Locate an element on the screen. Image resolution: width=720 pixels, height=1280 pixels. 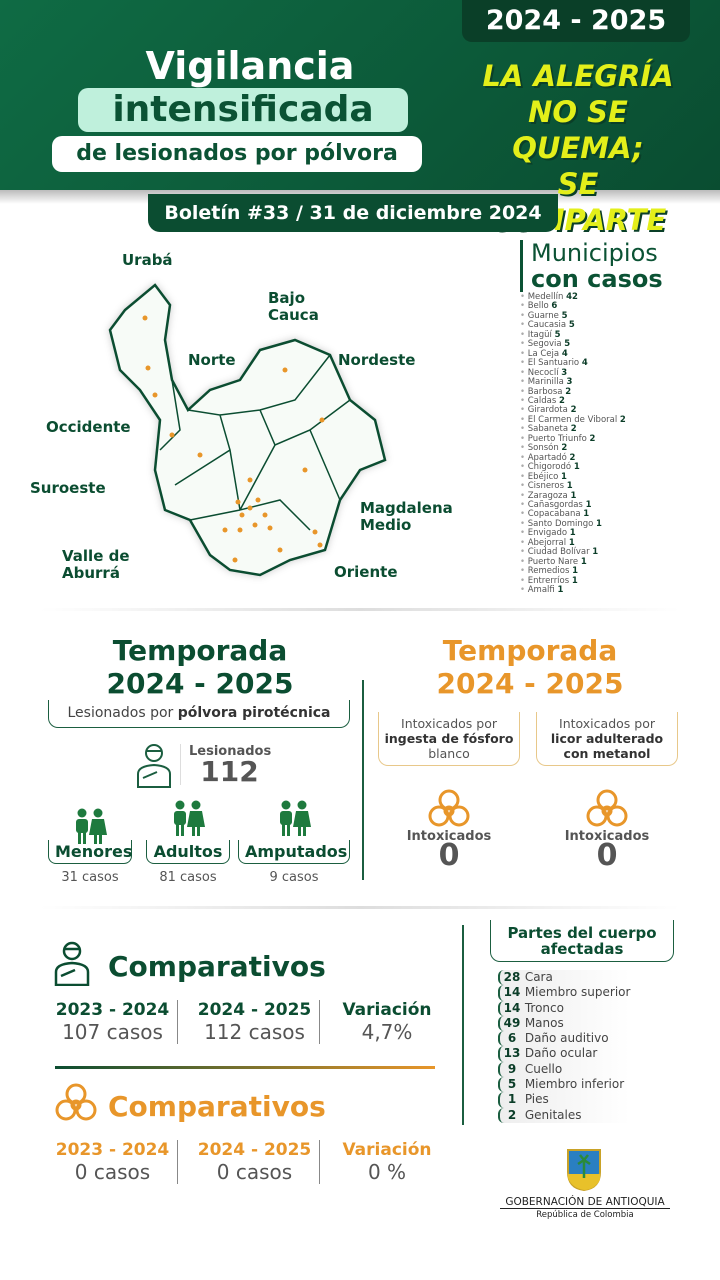
polvora-subtitle: Lesionados por pólvora pirotécnica is located at coordinates (199, 714).